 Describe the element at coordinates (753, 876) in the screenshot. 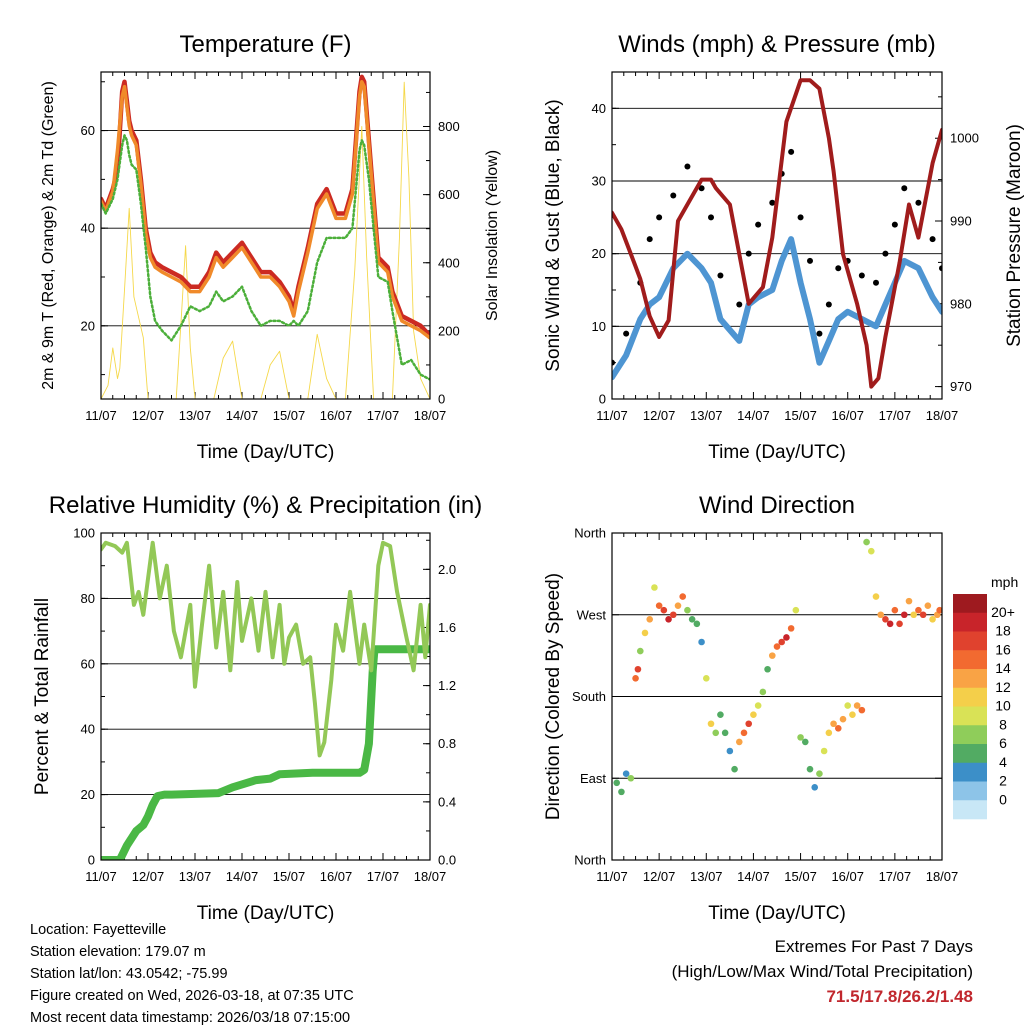

I see `x-tick-label: 14/07` at that location.